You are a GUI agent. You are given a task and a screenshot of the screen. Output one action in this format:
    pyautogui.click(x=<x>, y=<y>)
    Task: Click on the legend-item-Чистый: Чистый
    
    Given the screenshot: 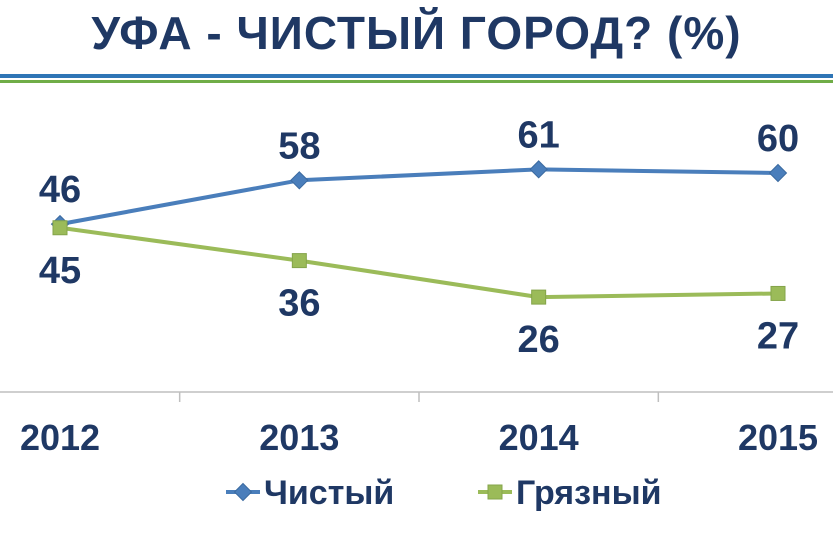 What is the action you would take?
    pyautogui.click(x=310, y=493)
    